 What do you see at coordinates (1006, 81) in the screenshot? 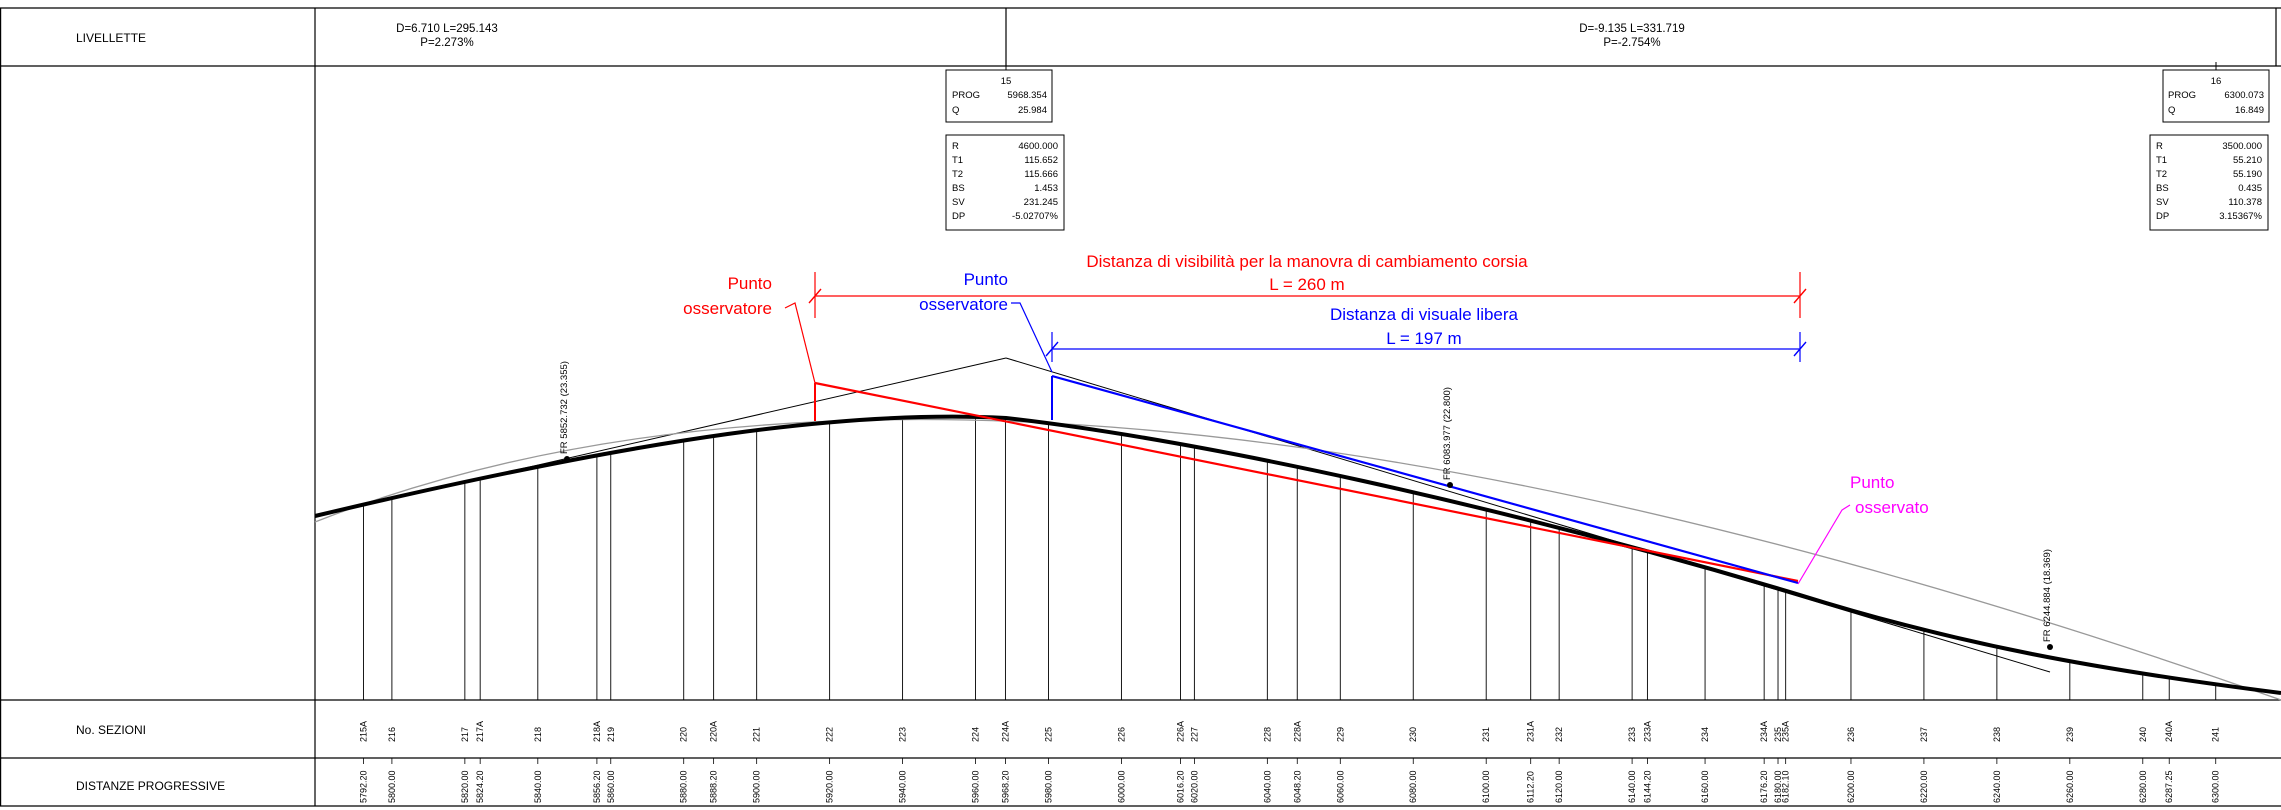
I see `vertex-15-number: 15` at bounding box center [1006, 81].